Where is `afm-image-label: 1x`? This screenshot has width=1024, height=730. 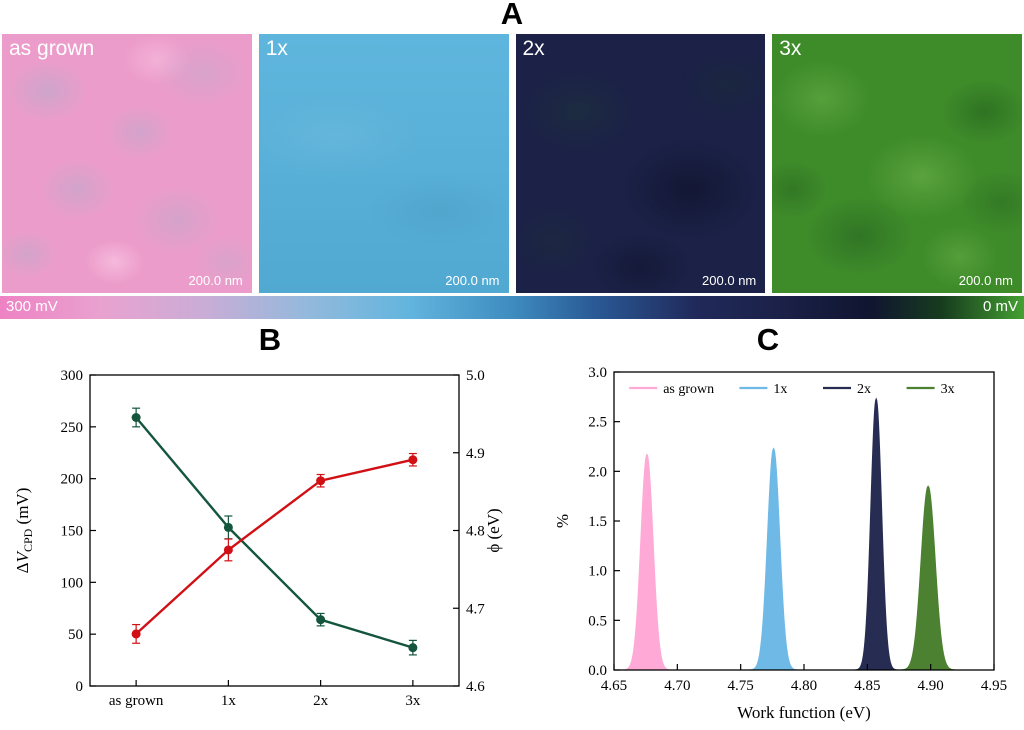
afm-image-label: 1x is located at coordinates (276, 48).